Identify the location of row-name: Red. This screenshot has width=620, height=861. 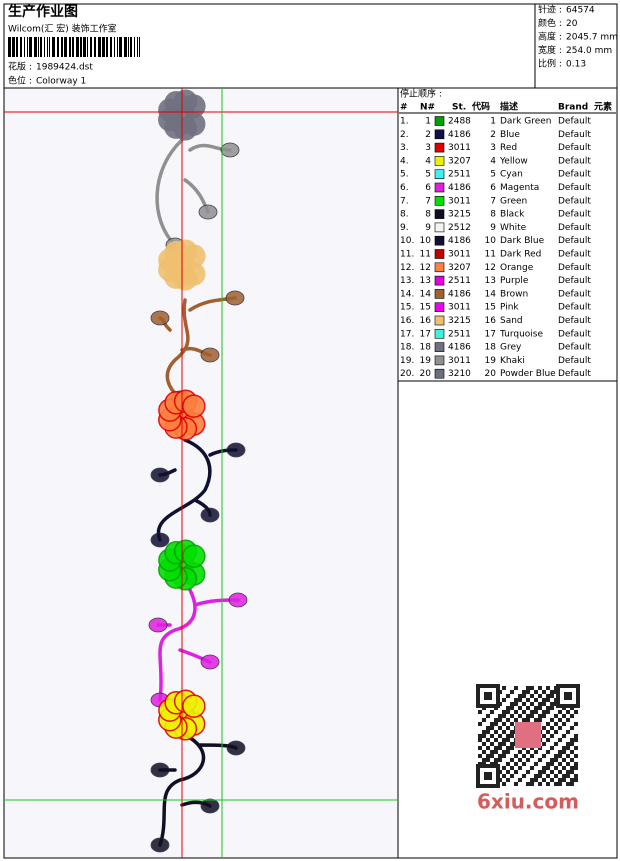
(508, 148).